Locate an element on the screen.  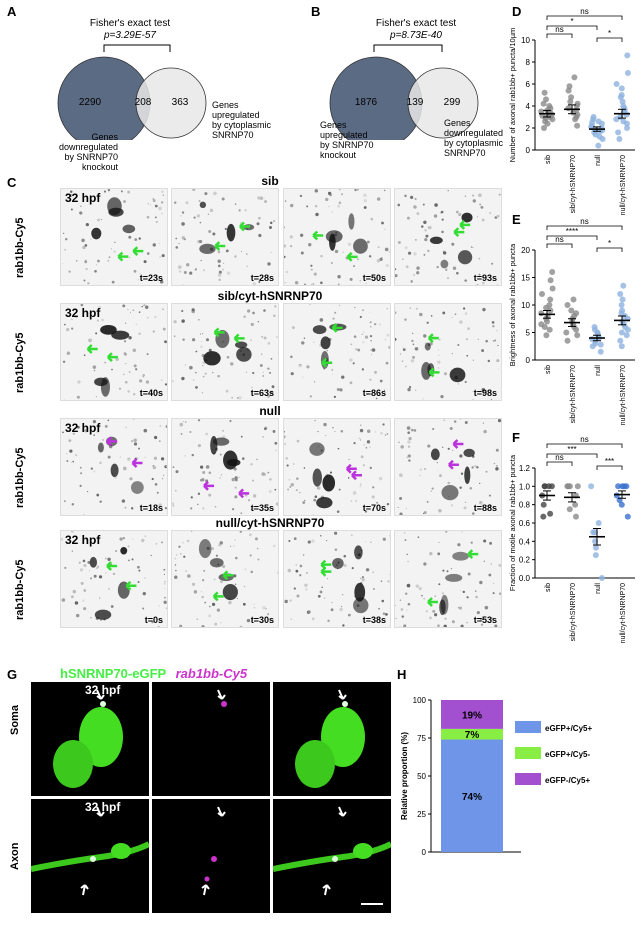
venn-b-overlap-count: 139 is located at coordinates (415, 102).